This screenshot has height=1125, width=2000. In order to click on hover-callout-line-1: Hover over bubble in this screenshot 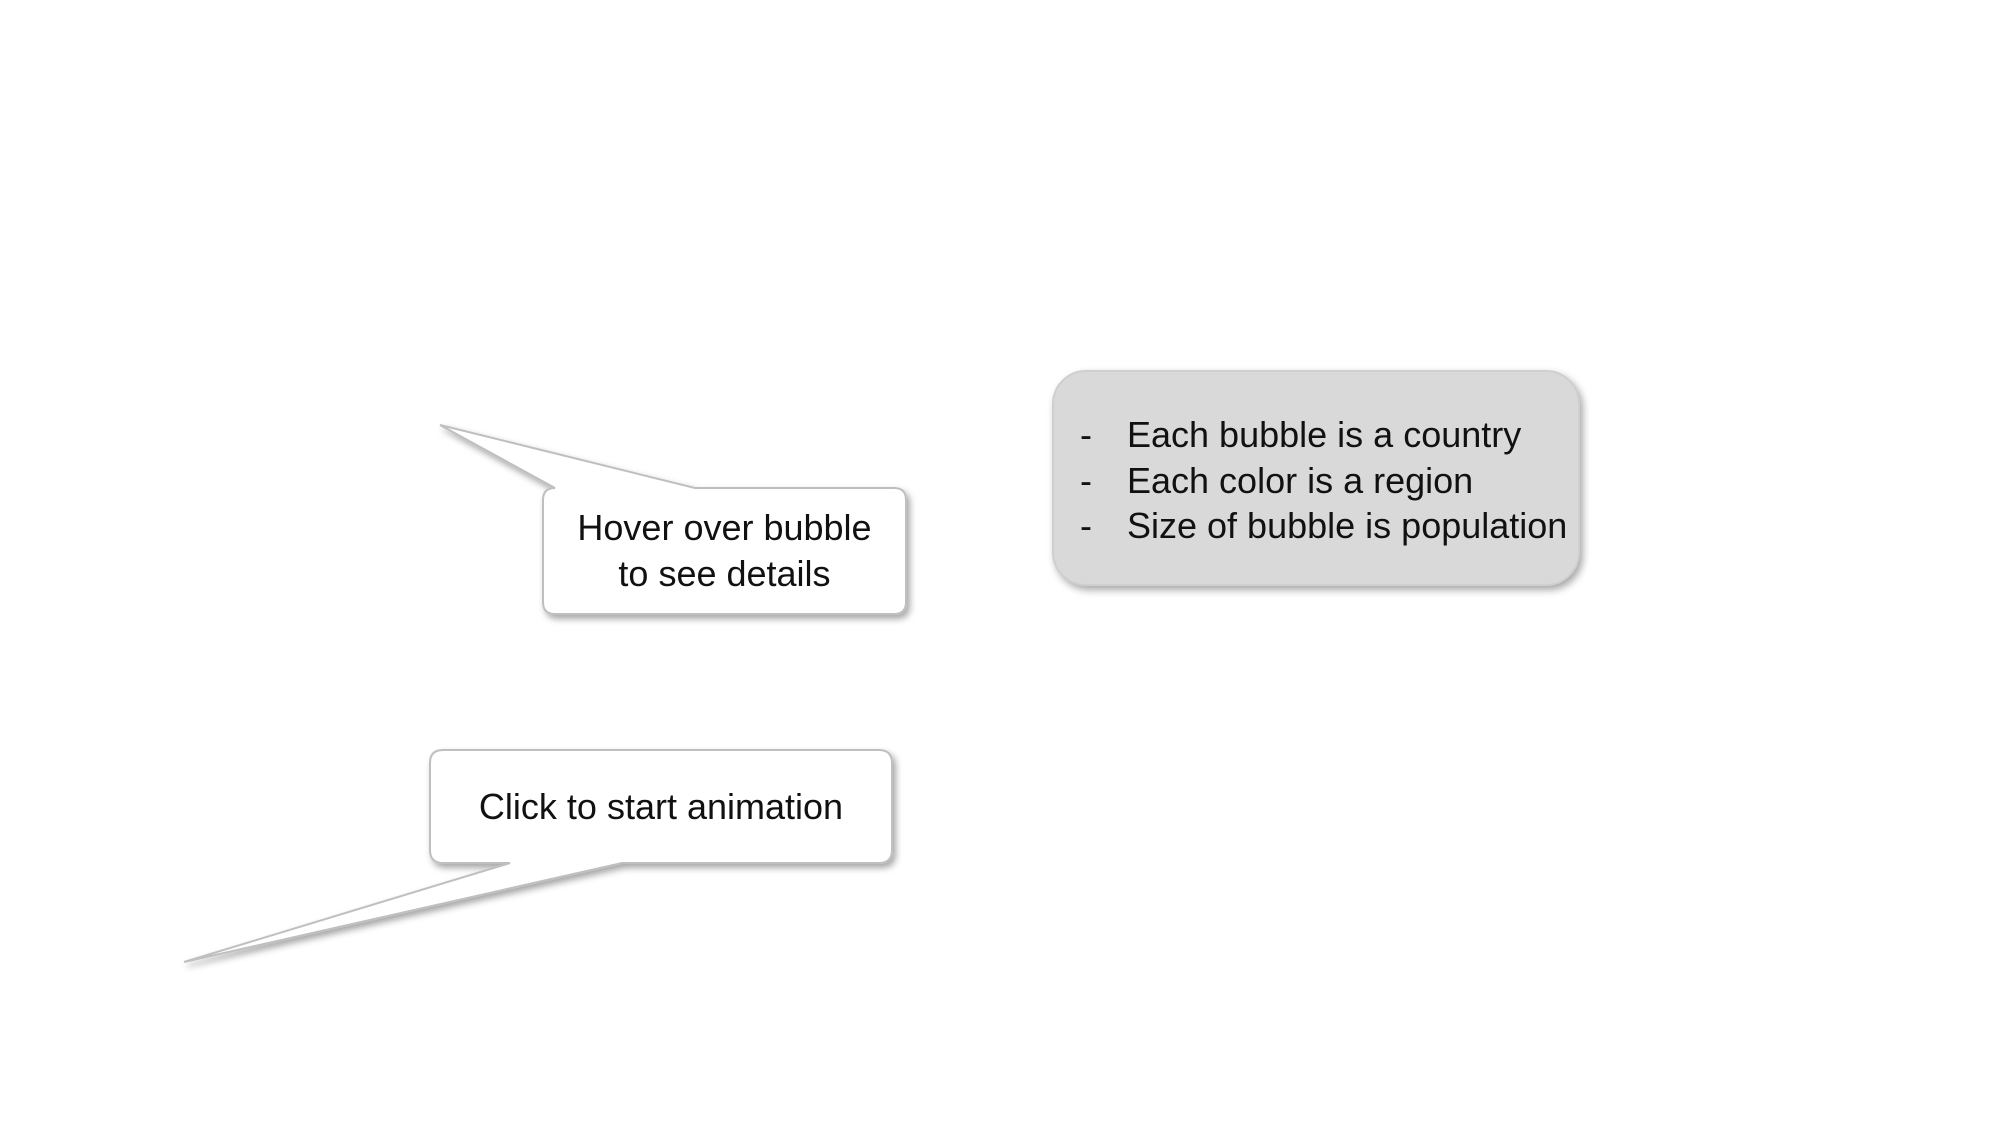, I will do `click(724, 527)`.